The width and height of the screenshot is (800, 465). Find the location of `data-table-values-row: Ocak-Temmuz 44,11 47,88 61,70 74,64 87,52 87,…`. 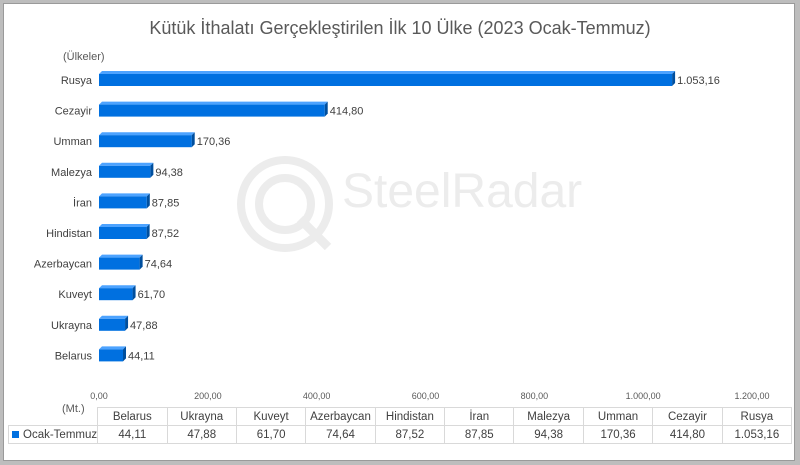

data-table-values-row: Ocak-Temmuz 44,11 47,88 61,70 74,64 87,52 87,… is located at coordinates (400, 434).